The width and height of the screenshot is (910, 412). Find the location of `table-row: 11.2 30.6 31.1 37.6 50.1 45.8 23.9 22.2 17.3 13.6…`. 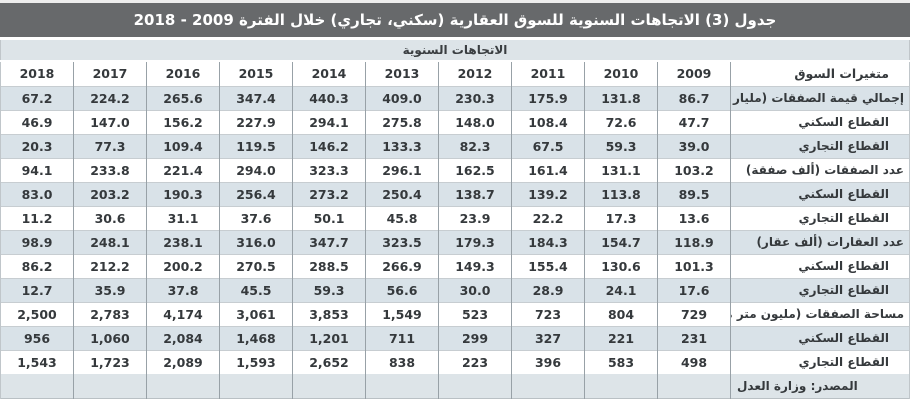

table-row: 11.2 30.6 31.1 37.6 50.1 45.8 23.9 22.2 17.3 13.6… is located at coordinates (455, 217).